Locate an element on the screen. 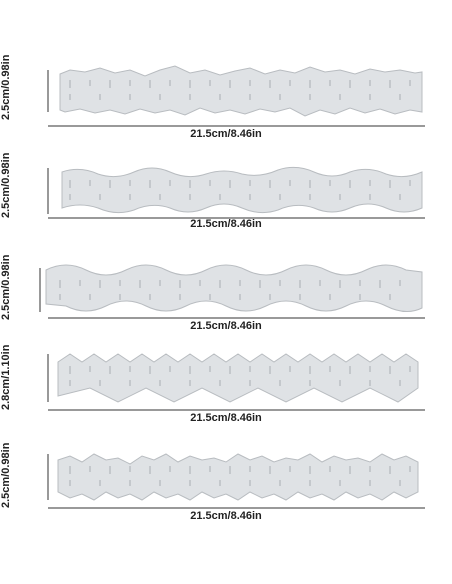 Image resolution: width=452 pixels, height=584 pixels. ruler-wave-shape is located at coordinates (232, 291).